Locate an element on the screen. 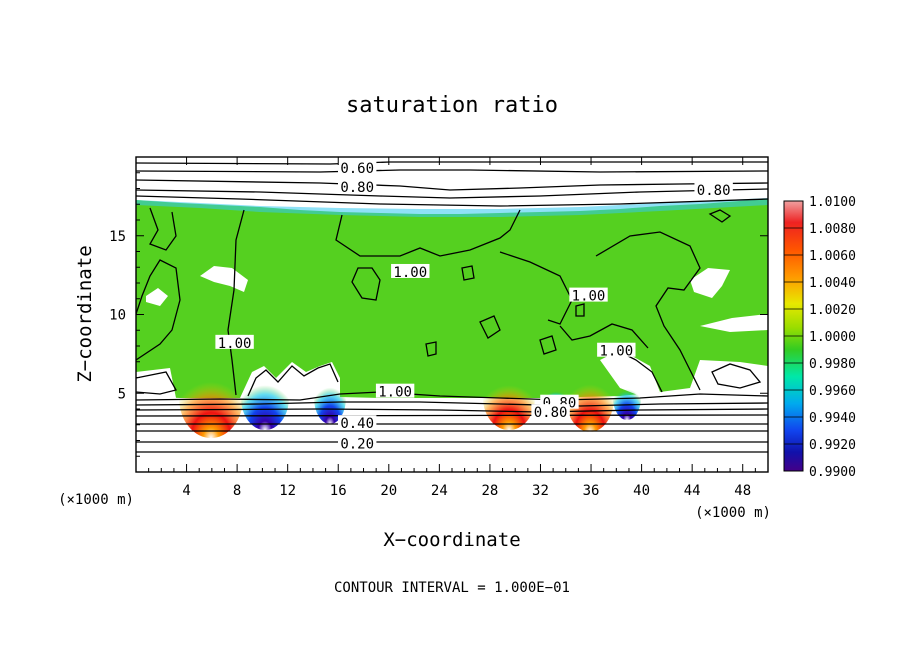  x-tick-label: 28 is located at coordinates (489, 491).